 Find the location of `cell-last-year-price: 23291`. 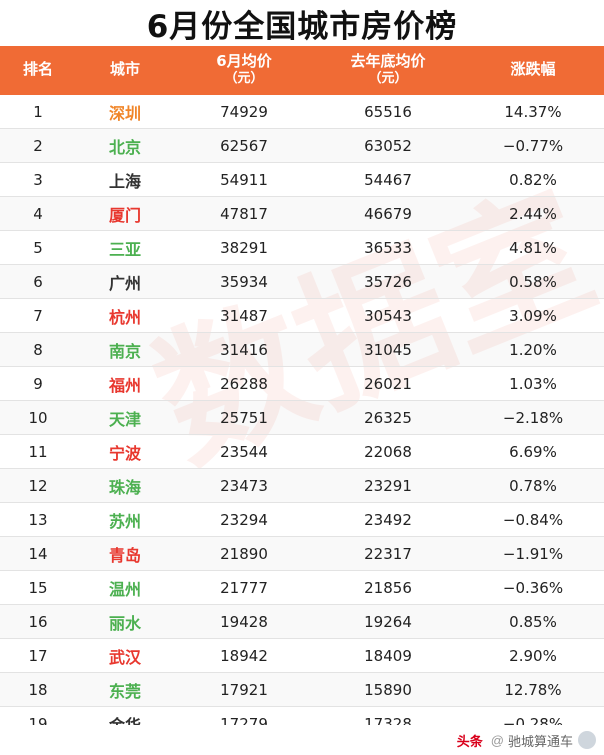

cell-last-year-price: 23291 is located at coordinates (388, 485).